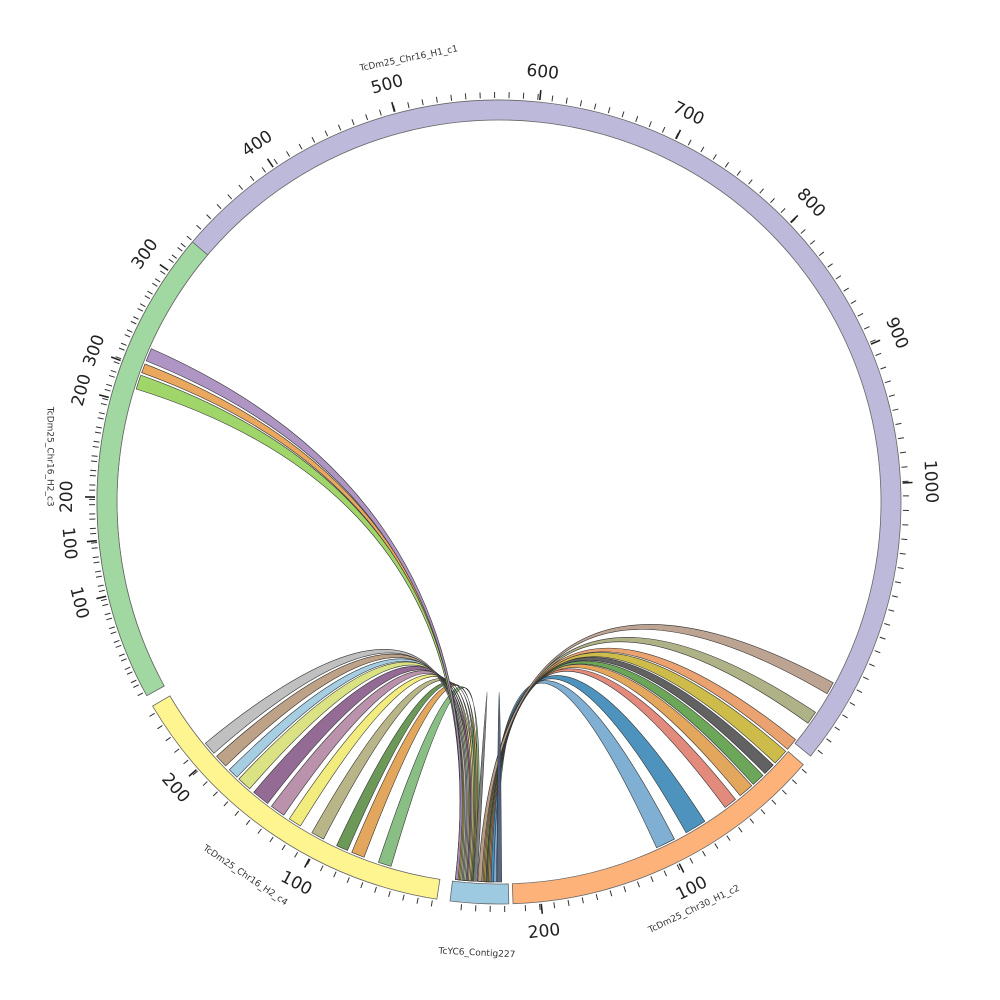 This screenshot has height=1000, width=1000. Describe the element at coordinates (896, 333) in the screenshot. I see `tick-label-c1-900: 900` at that location.